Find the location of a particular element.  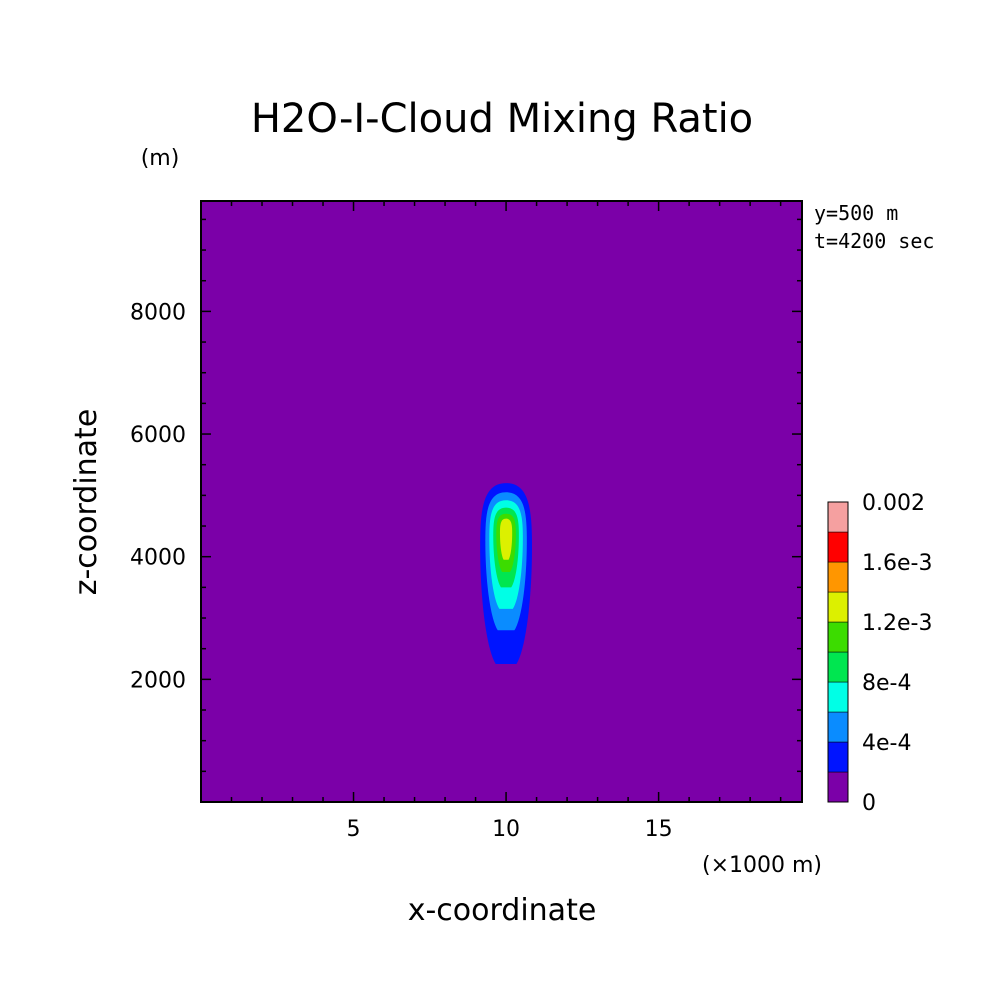

colorbar is located at coordinates (838, 652).